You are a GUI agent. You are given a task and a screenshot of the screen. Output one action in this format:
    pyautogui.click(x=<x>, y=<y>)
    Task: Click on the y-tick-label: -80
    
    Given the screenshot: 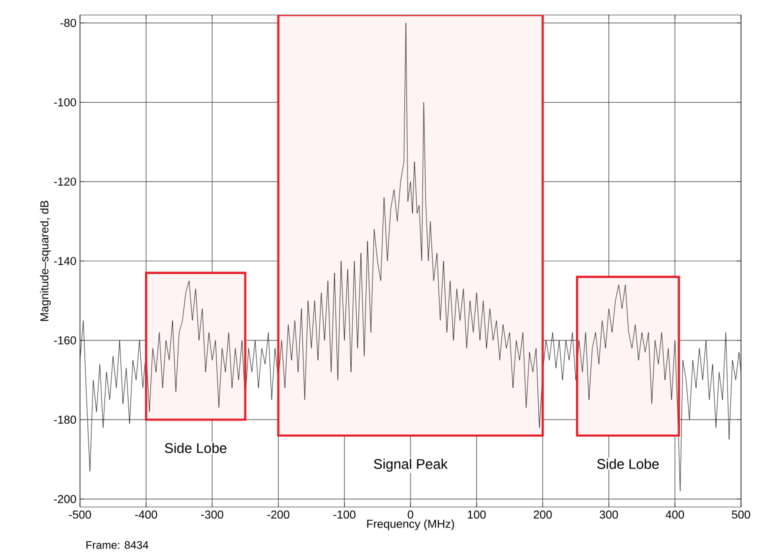 What is the action you would take?
    pyautogui.click(x=68, y=22)
    